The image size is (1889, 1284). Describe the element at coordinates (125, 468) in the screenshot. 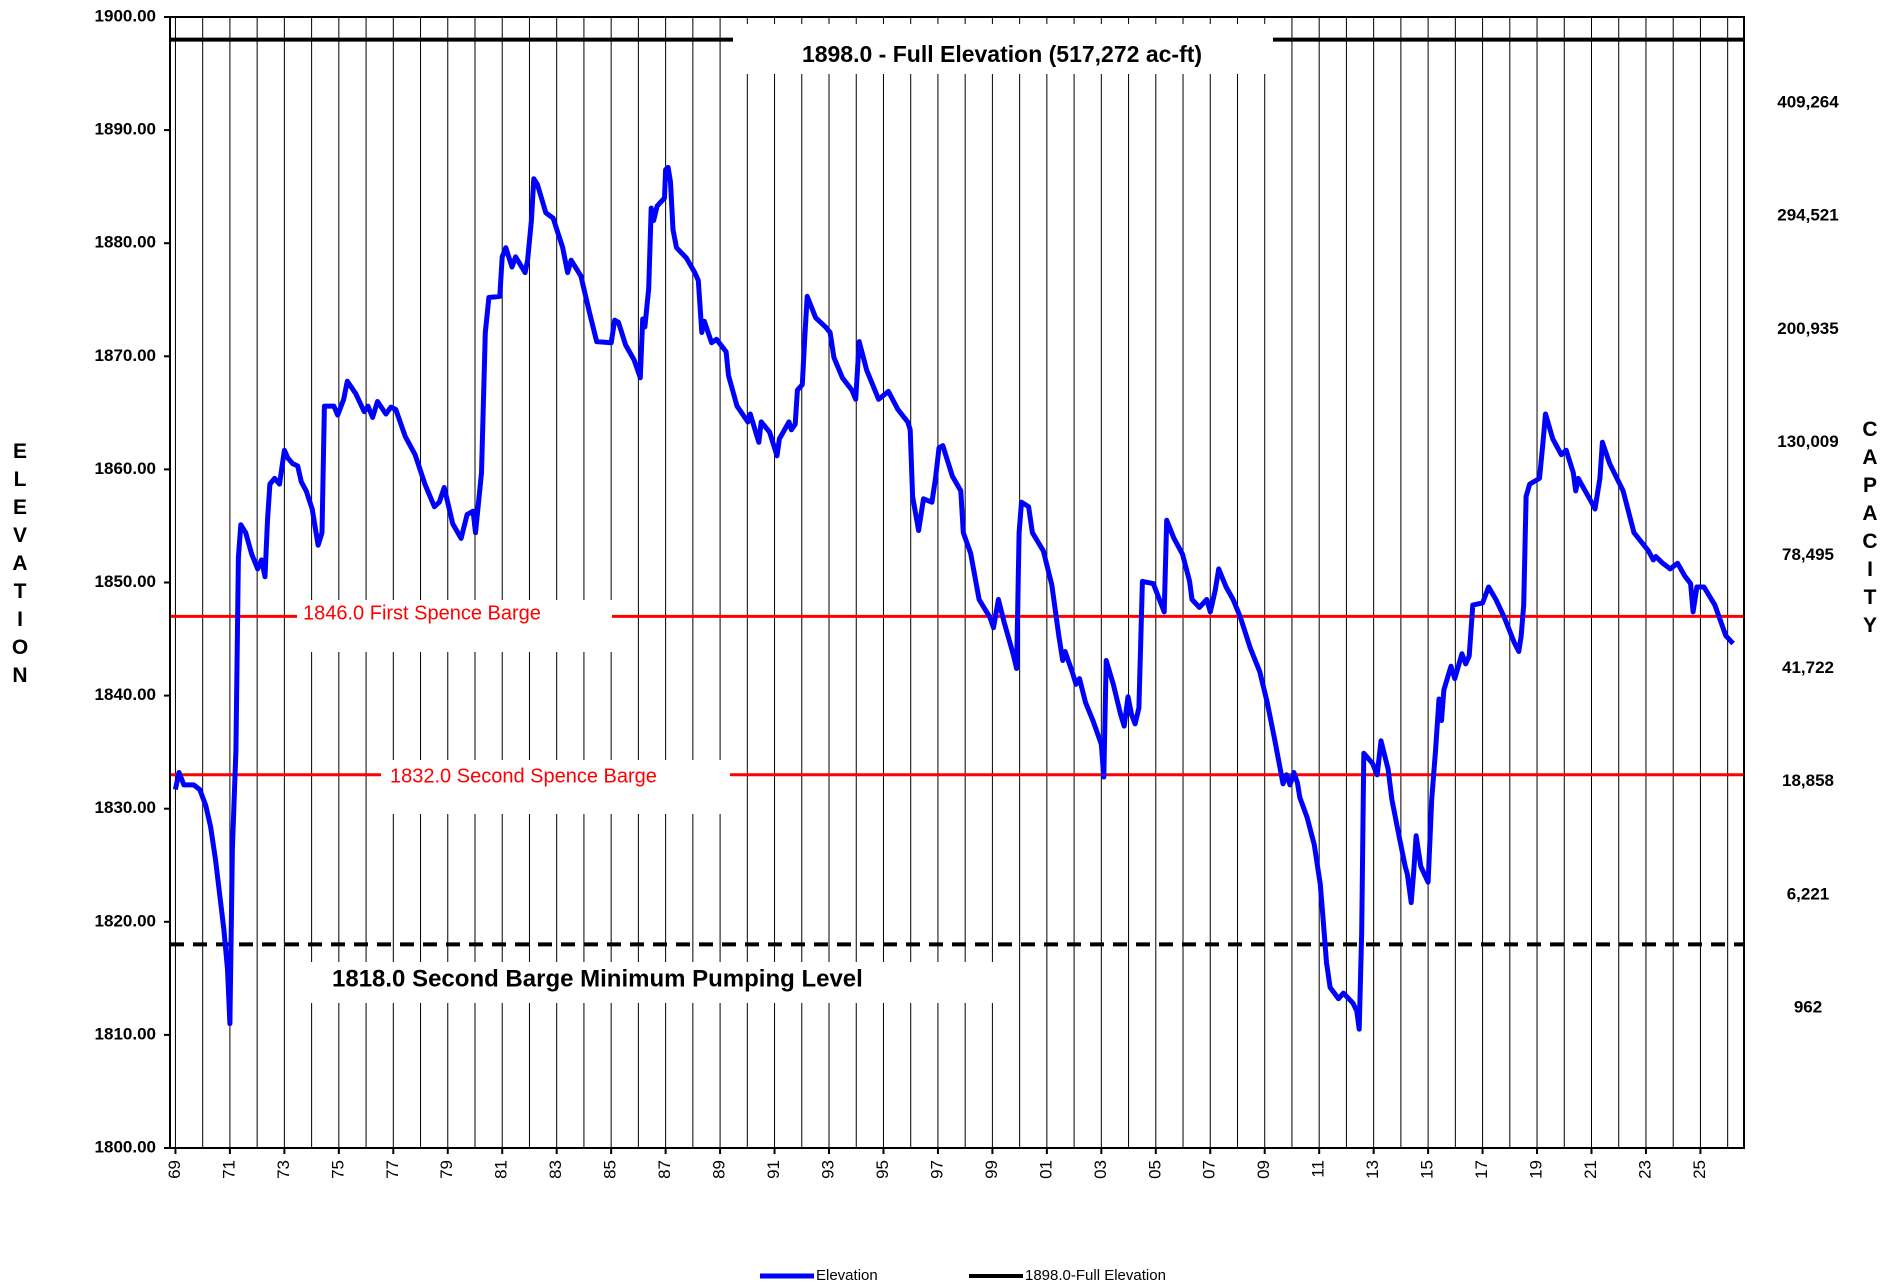

I see `y-tick-label: 1860.00` at that location.